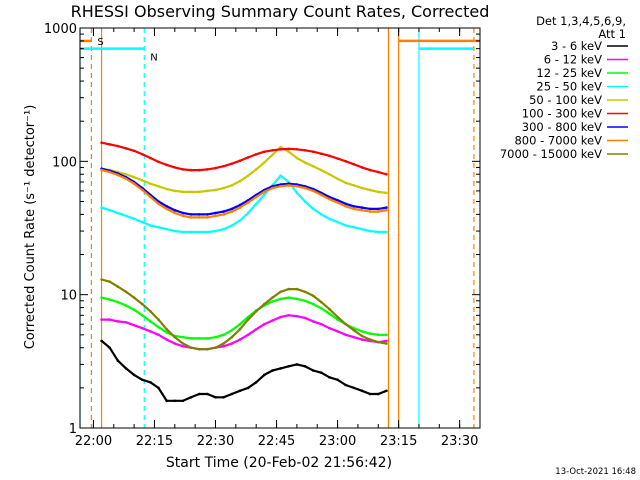 This screenshot has width=640, height=480. Describe the element at coordinates (337, 441) in the screenshot. I see `x-tick-label-4: 23:00` at that location.